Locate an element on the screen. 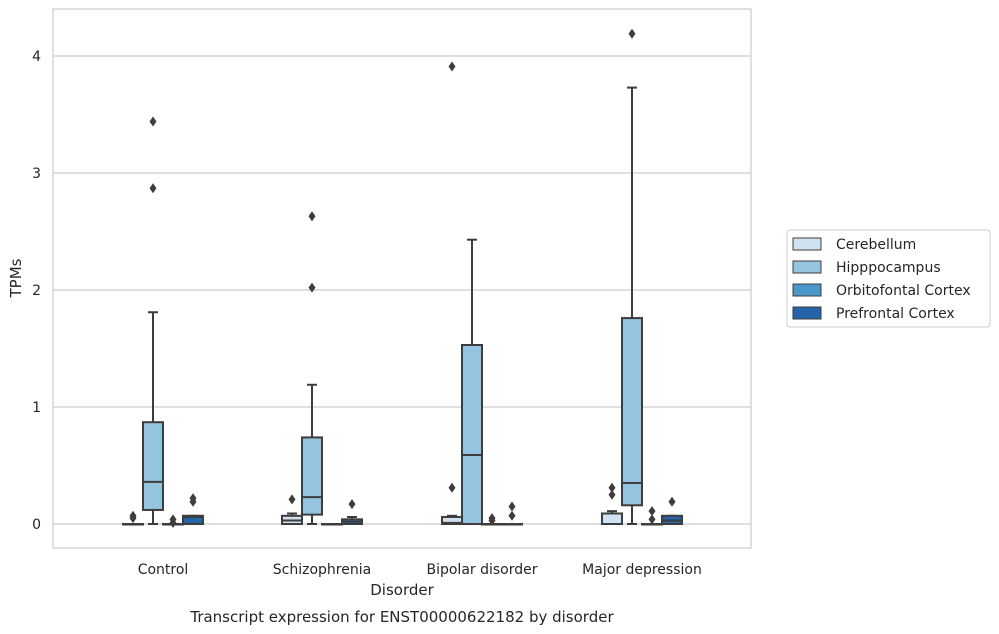 The width and height of the screenshot is (999, 634). y-axis-label: TPMs is located at coordinates (16, 278).